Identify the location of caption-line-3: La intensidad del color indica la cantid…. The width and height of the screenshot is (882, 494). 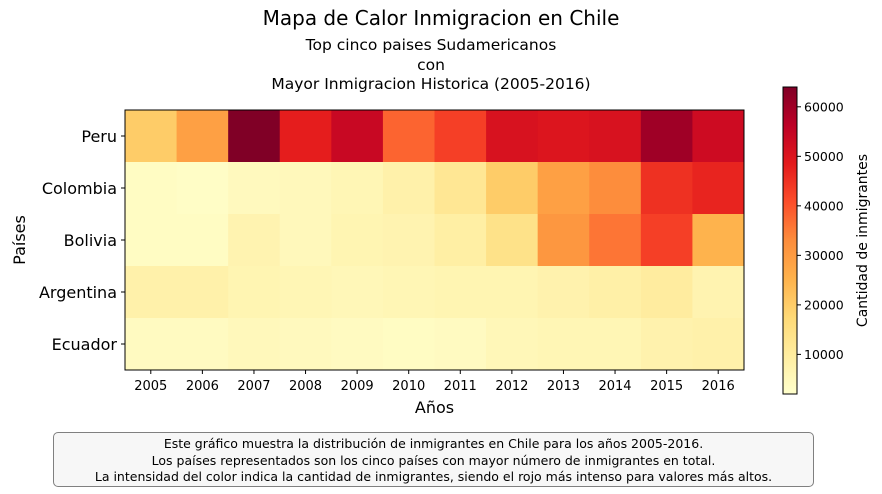
(433, 476).